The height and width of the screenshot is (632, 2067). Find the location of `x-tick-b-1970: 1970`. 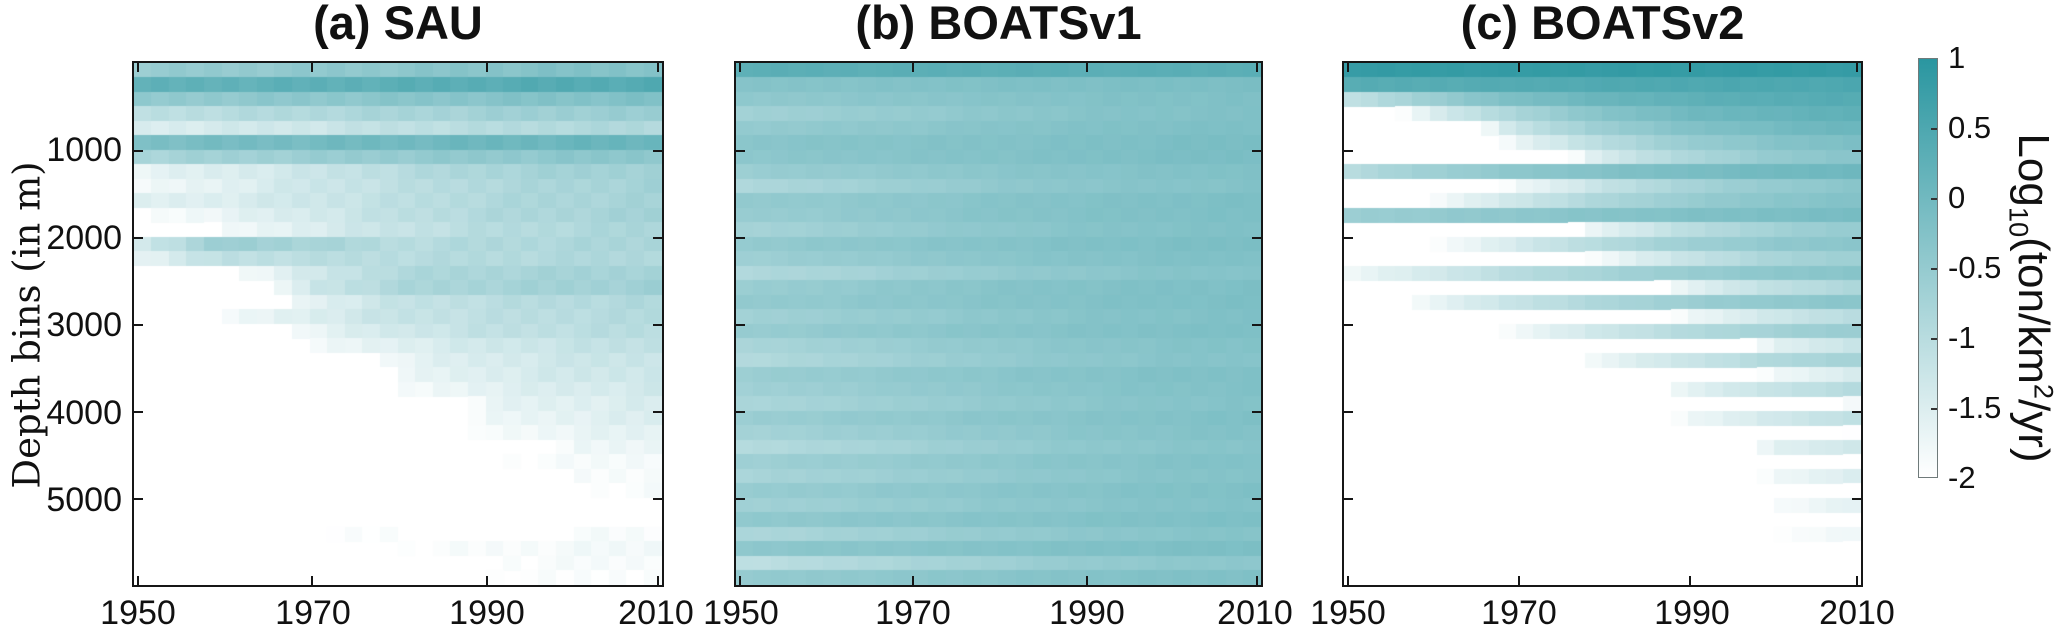

x-tick-b-1970: 1970 is located at coordinates (913, 613).